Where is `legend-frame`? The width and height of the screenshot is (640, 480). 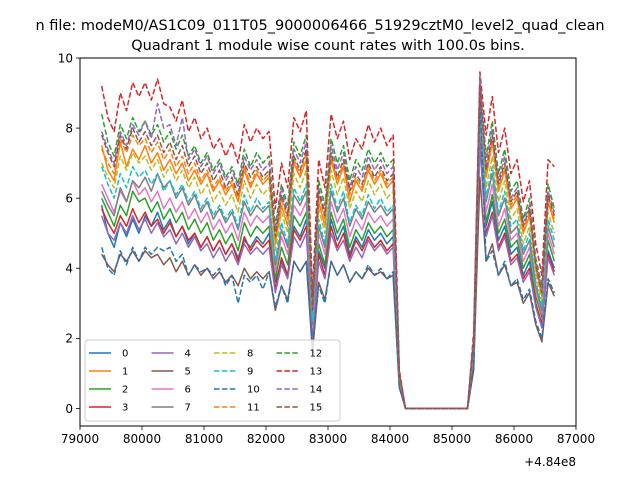 legend-frame is located at coordinates (212, 380).